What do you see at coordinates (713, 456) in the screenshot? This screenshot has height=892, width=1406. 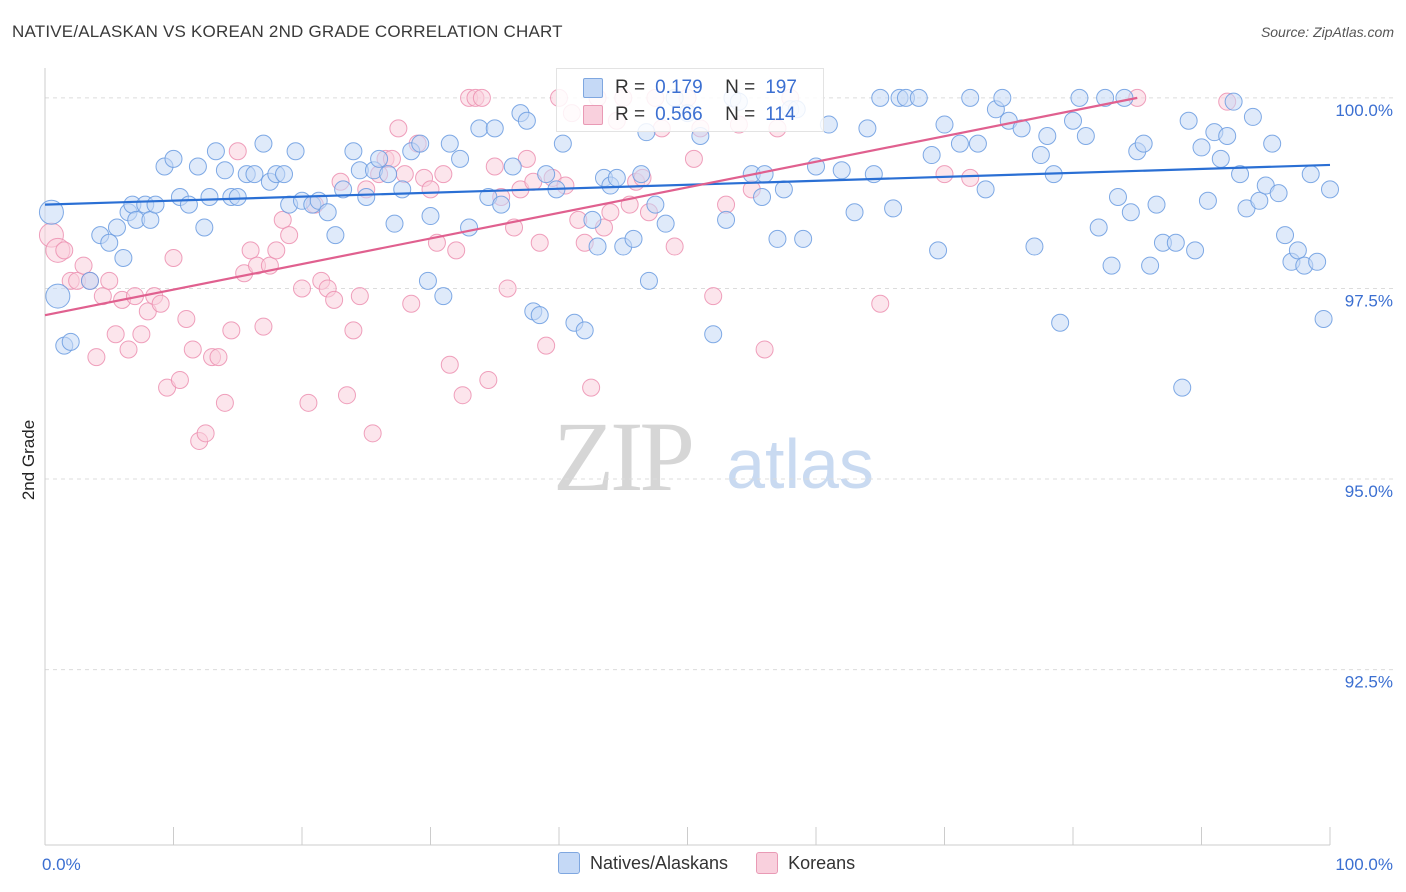 I see `watermark: ZIP atlas` at bounding box center [713, 456].